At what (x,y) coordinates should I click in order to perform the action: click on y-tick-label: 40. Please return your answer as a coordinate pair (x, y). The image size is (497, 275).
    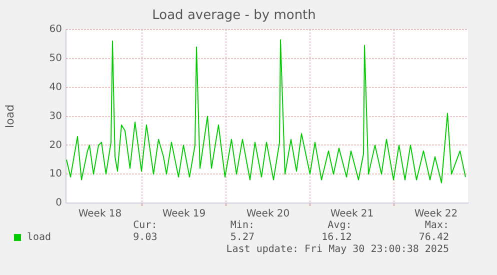
    Looking at the image, I should click on (55, 87).